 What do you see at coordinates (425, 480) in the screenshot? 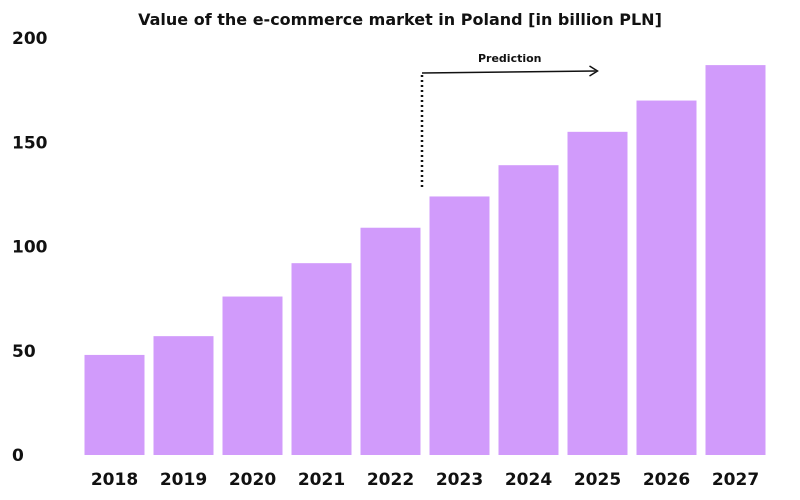
I see `x-axis-ticks: 2018 2019 2020 2021 2022 2023 2024 2025 2026 2027` at bounding box center [425, 480].